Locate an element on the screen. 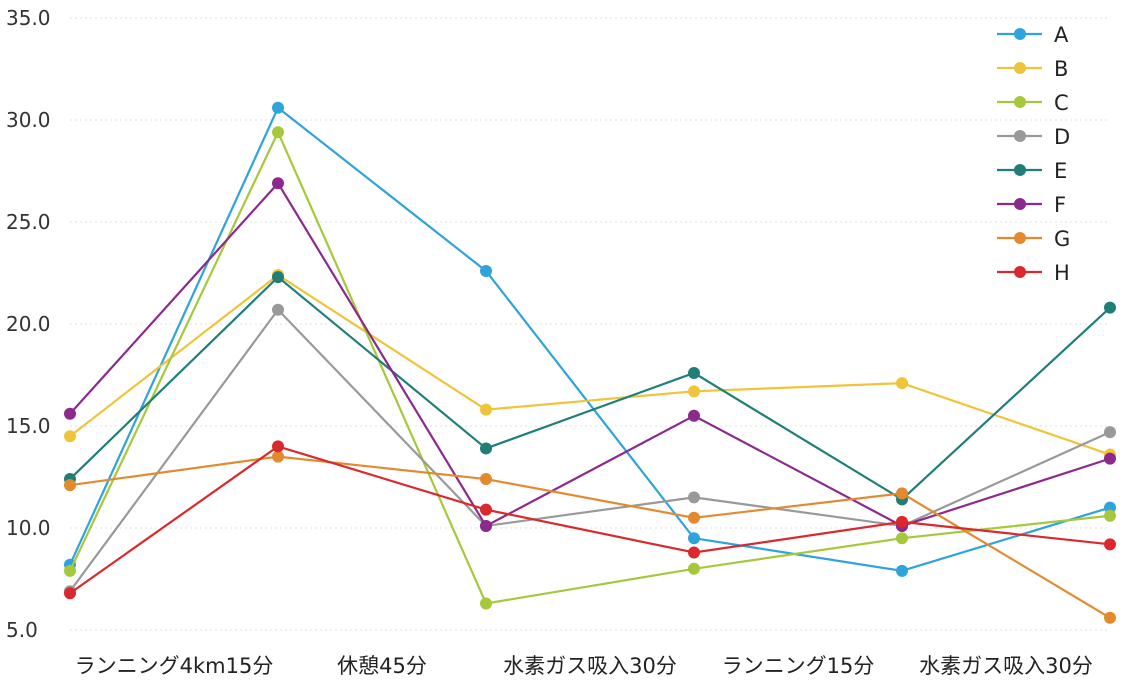  legend-item-f: F is located at coordinates (1031, 205).